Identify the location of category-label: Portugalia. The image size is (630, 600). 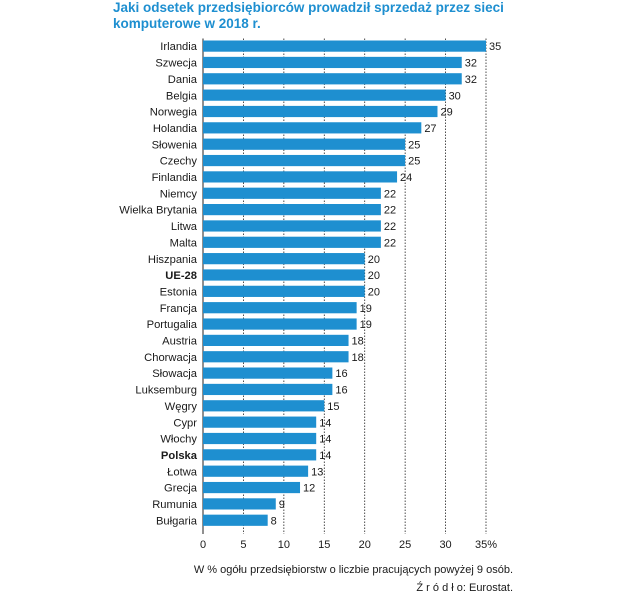
(172, 325).